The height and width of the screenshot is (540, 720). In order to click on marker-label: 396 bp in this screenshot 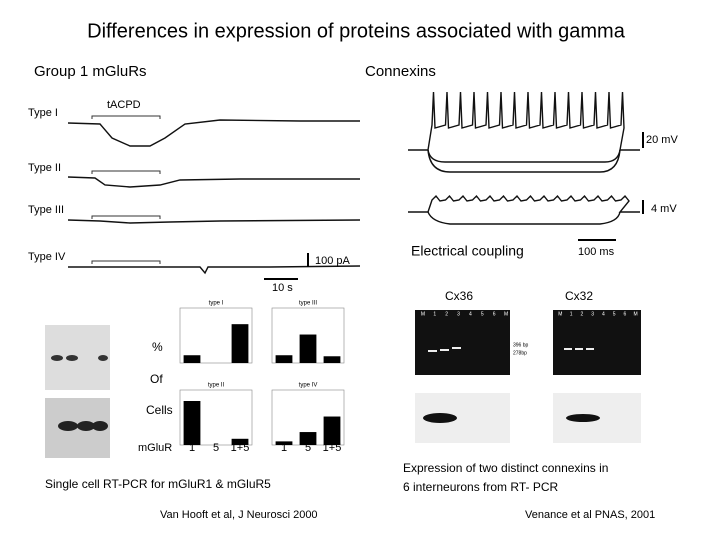, I will do `click(521, 345)`.